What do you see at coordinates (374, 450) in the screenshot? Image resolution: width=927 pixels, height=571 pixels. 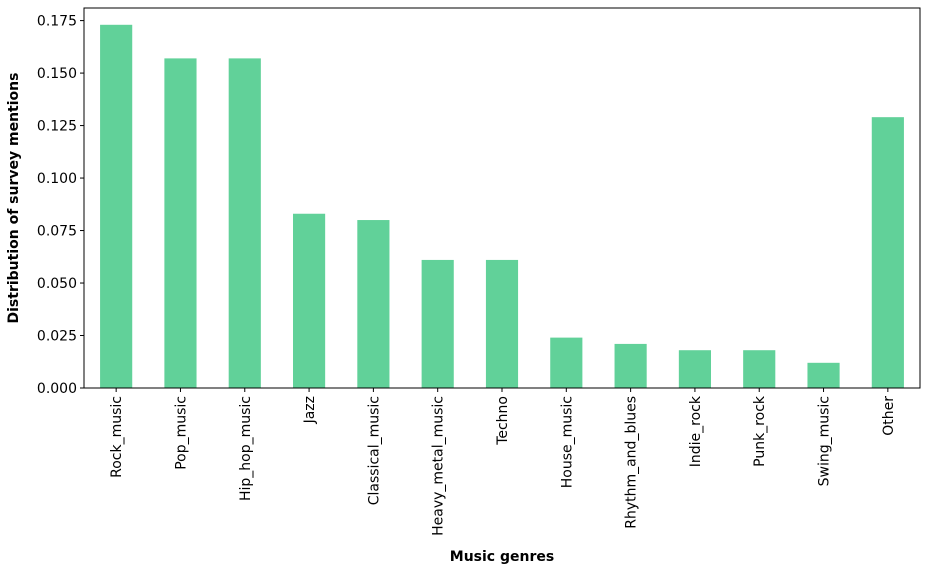 I see `x-tick-label: Classical_music` at bounding box center [374, 450].